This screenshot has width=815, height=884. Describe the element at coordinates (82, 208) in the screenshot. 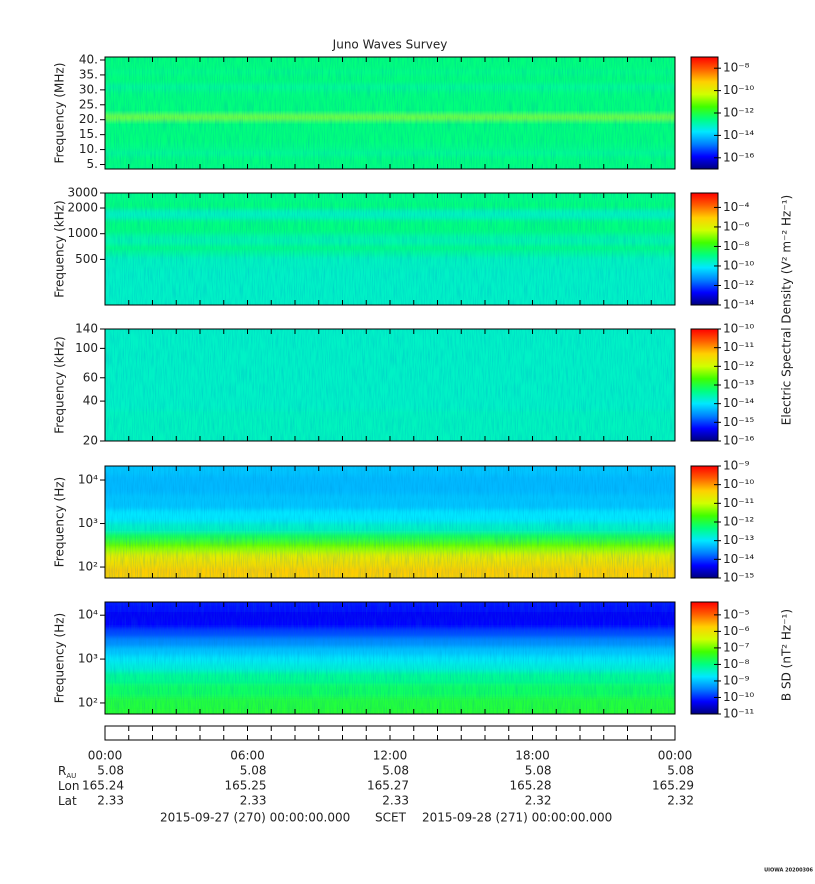

I see `y-tick-label: 2000` at that location.